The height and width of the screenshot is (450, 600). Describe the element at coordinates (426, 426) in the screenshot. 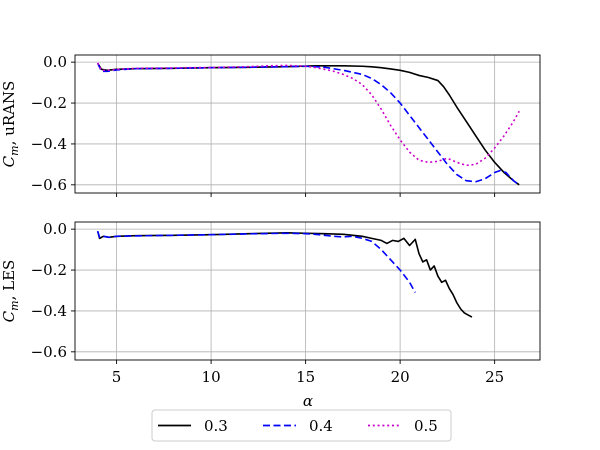

I see `legend-label-0-5: 0.5` at that location.